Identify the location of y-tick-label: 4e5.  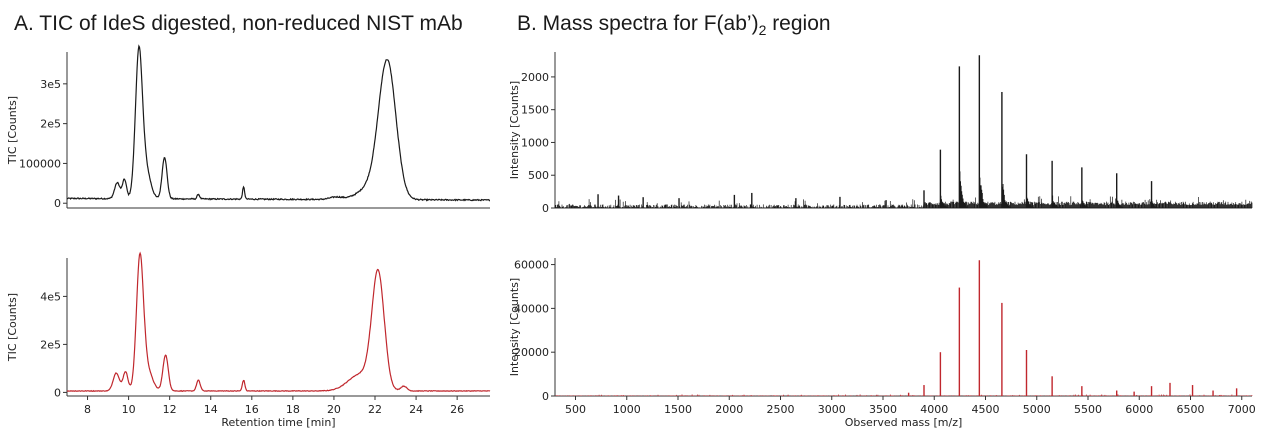
(50, 296).